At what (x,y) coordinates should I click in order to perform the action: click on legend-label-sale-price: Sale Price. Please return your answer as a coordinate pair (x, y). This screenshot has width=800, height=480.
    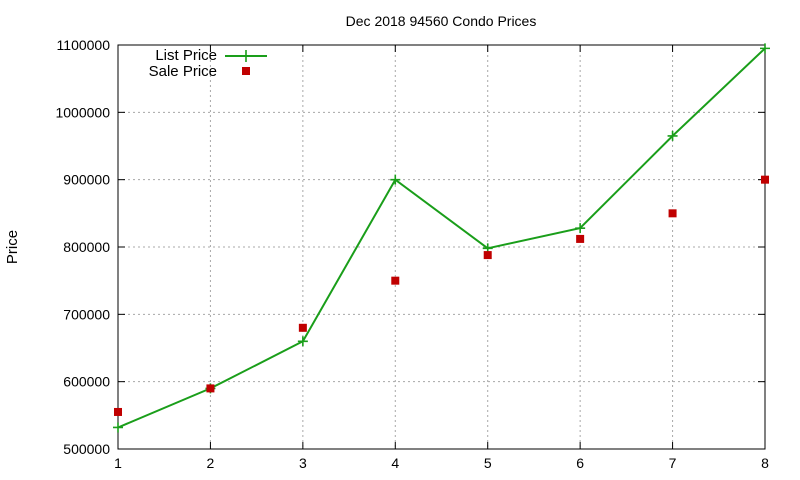
    Looking at the image, I should click on (183, 71).